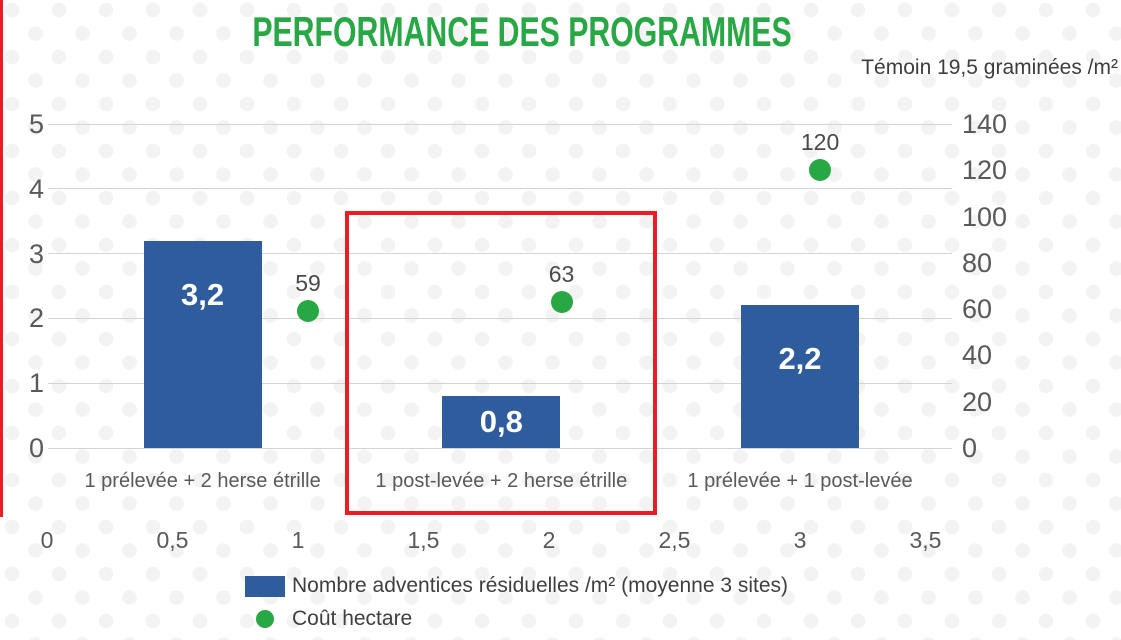 The image size is (1121, 640). Describe the element at coordinates (36, 124) in the screenshot. I see `y-left-tick-label: 5` at that location.